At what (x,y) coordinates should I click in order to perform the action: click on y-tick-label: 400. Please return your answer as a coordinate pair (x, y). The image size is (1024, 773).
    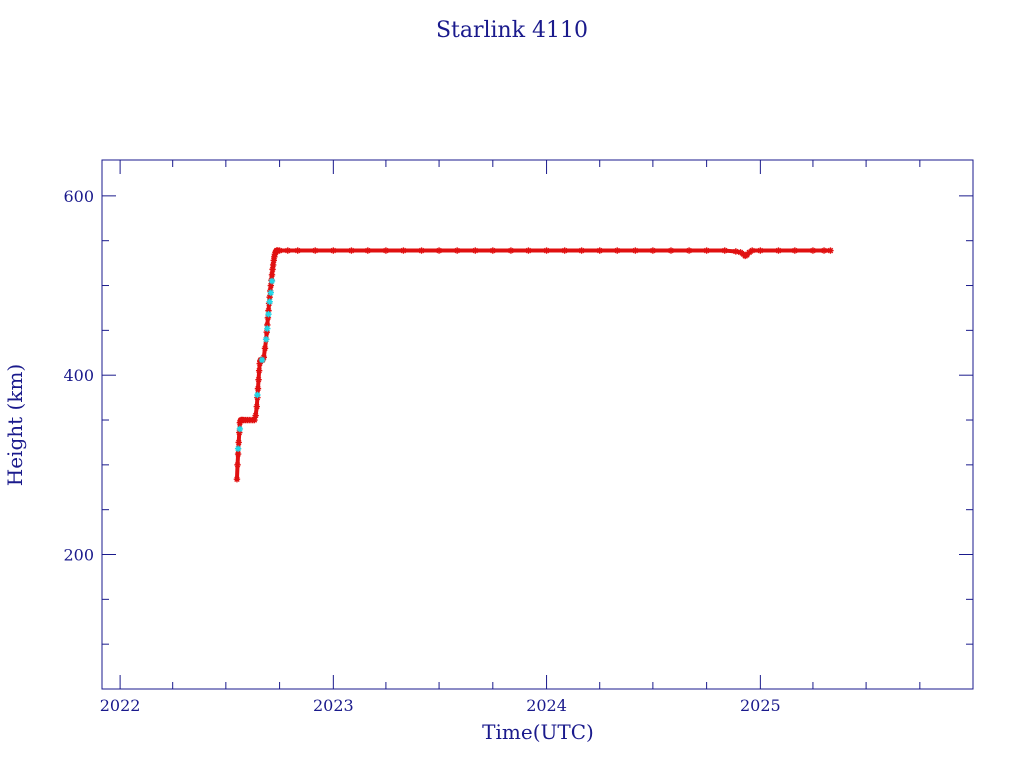
    Looking at the image, I should click on (78, 375).